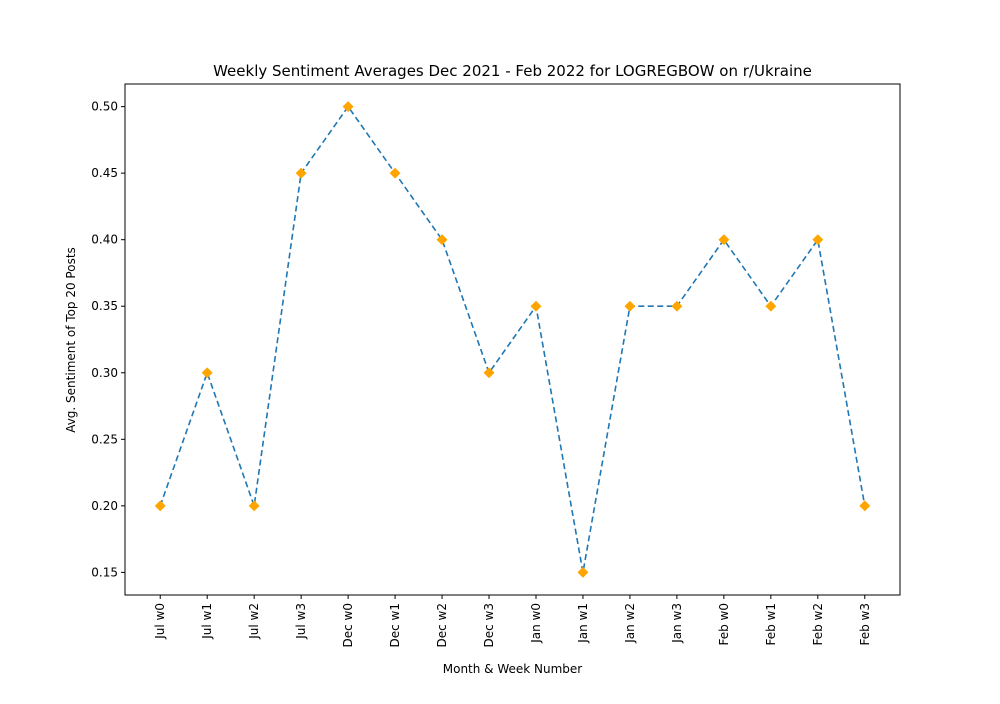  Describe the element at coordinates (104, 240) in the screenshot. I see `y-tick-label-5: 0.40` at that location.